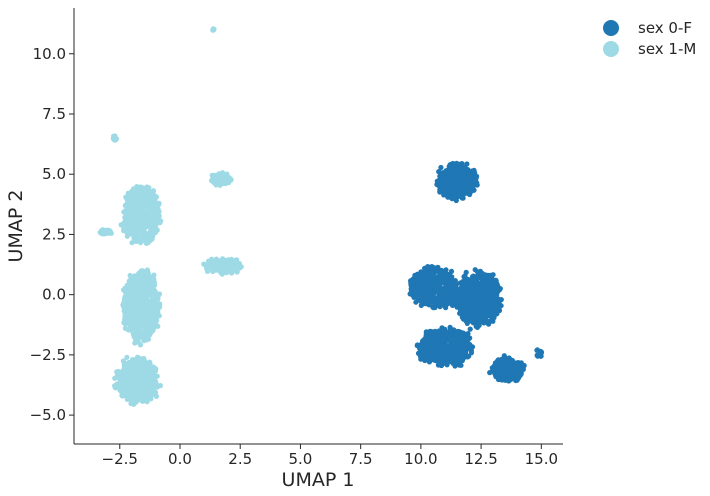 The height and width of the screenshot is (496, 710). What do you see at coordinates (611, 28) in the screenshot?
I see `legend-marker-sex-0-f` at bounding box center [611, 28].